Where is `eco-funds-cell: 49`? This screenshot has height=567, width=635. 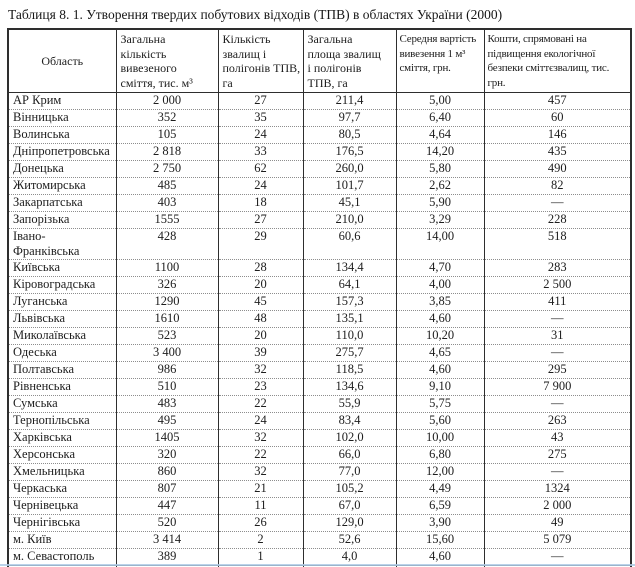 eco-funds-cell: 49 is located at coordinates (557, 523).